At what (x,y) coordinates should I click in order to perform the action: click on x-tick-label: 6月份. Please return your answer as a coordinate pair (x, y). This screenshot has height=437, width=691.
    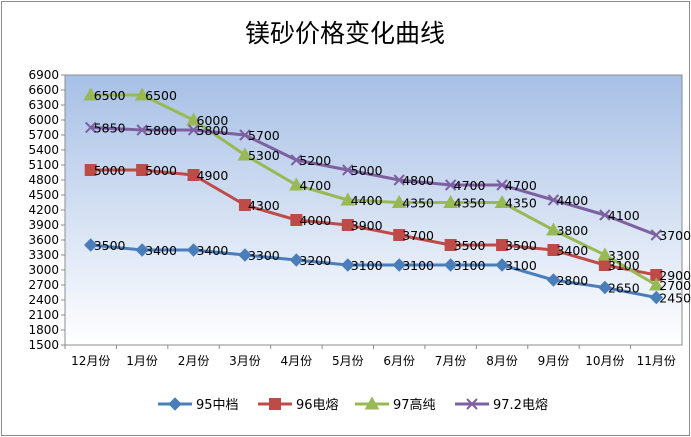
    Looking at the image, I should click on (399, 361).